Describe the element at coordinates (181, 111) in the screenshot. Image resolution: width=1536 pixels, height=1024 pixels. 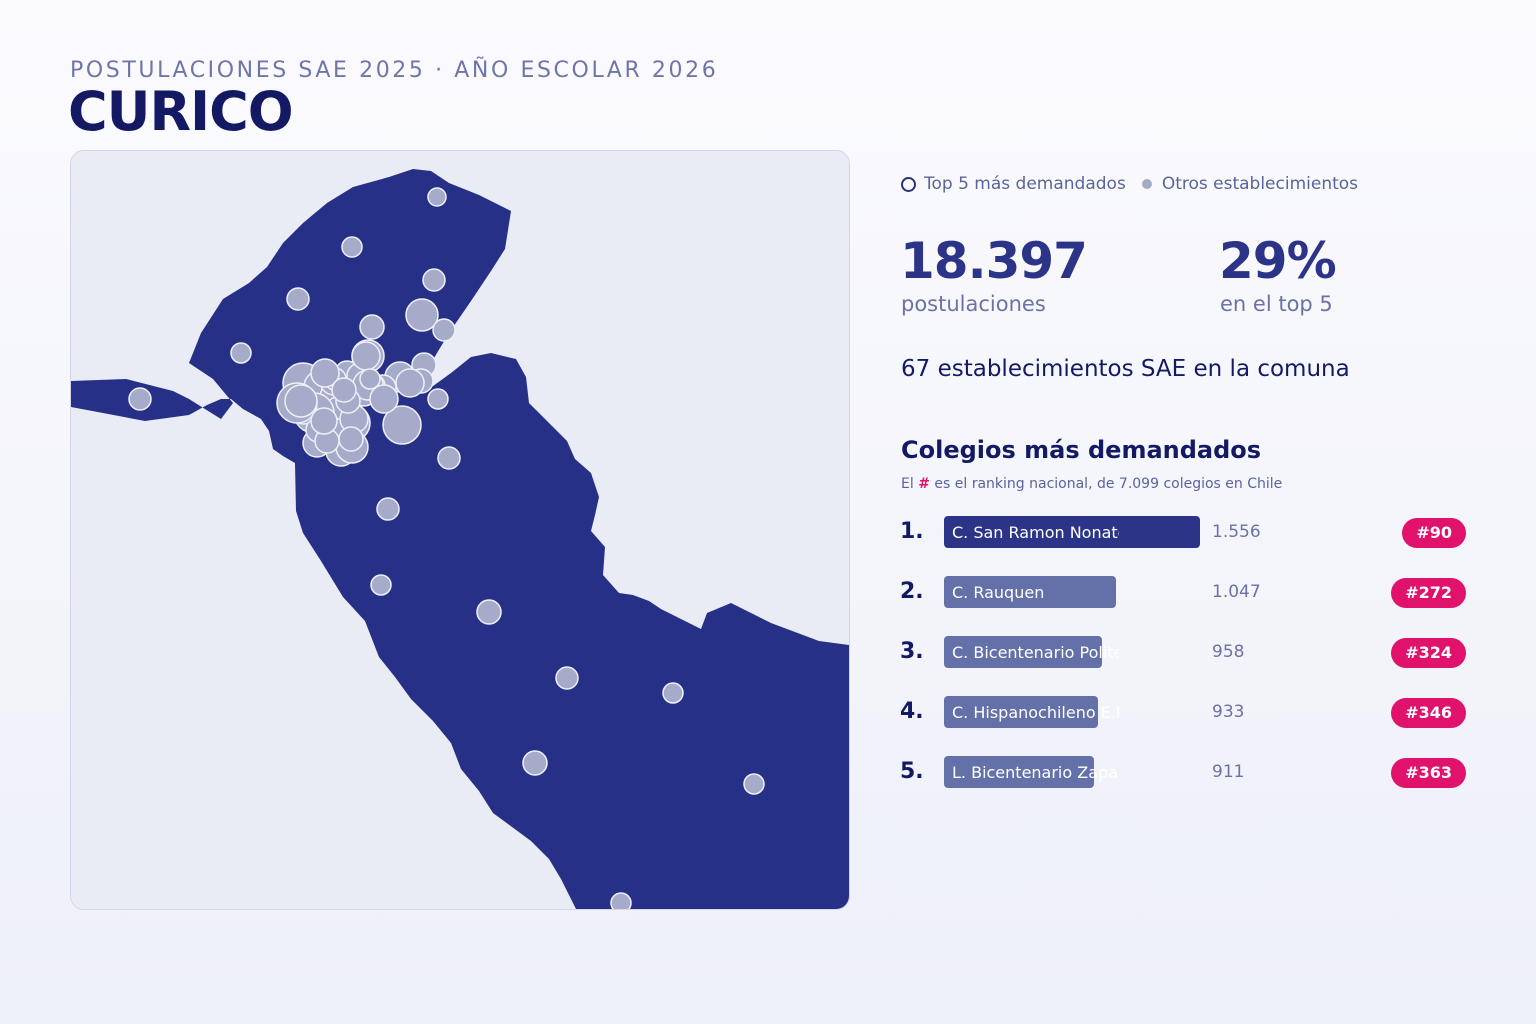
I see `page-title: CURICO` at that location.